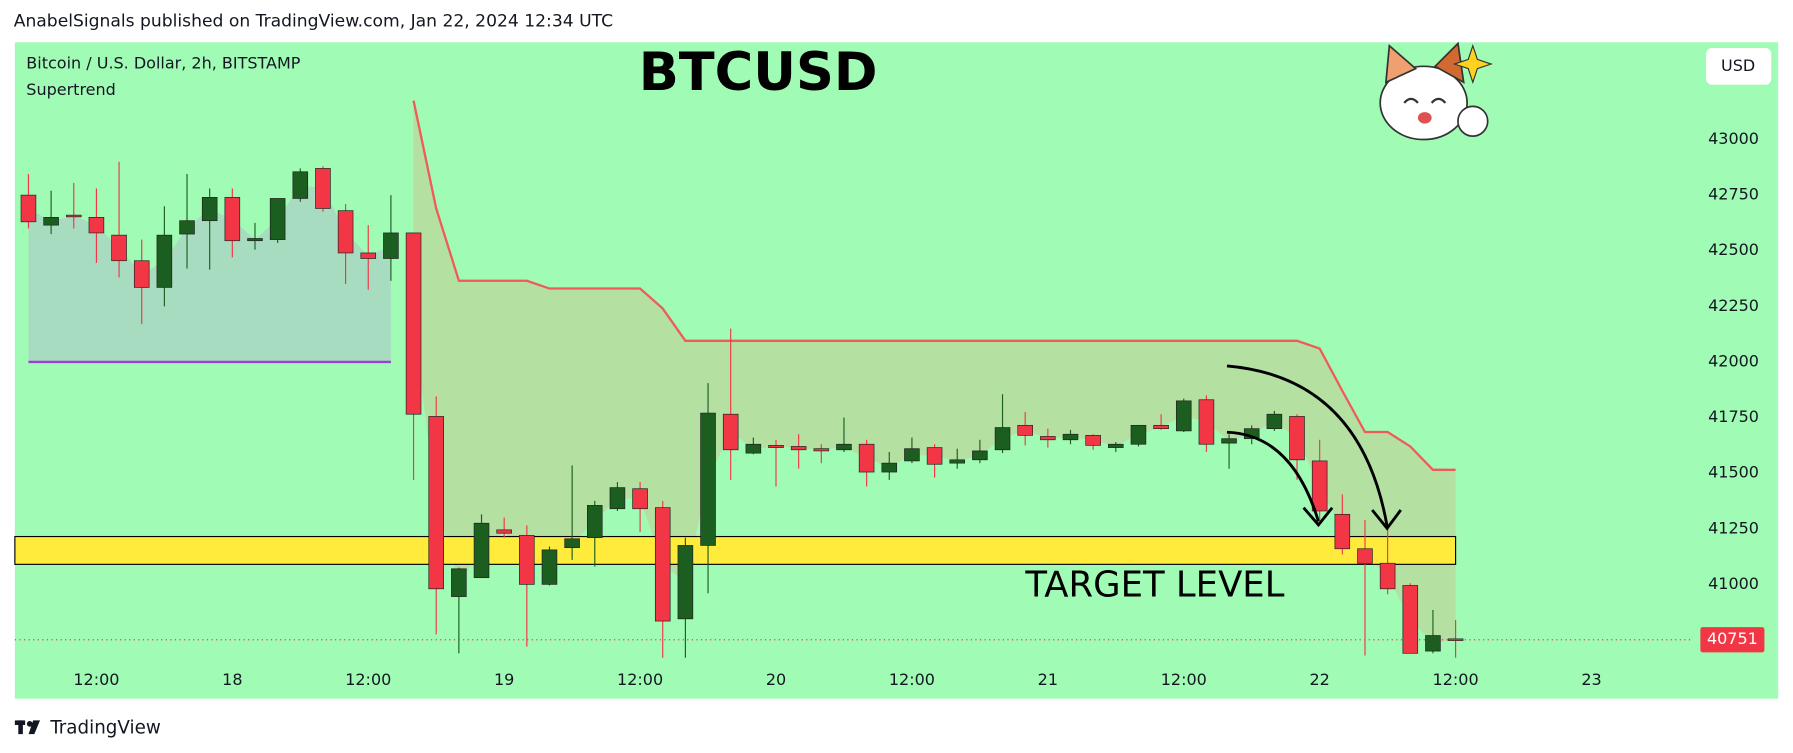 Image resolution: width=1793 pixels, height=753 pixels. I want to click on footer: TradingView, so click(105, 727).